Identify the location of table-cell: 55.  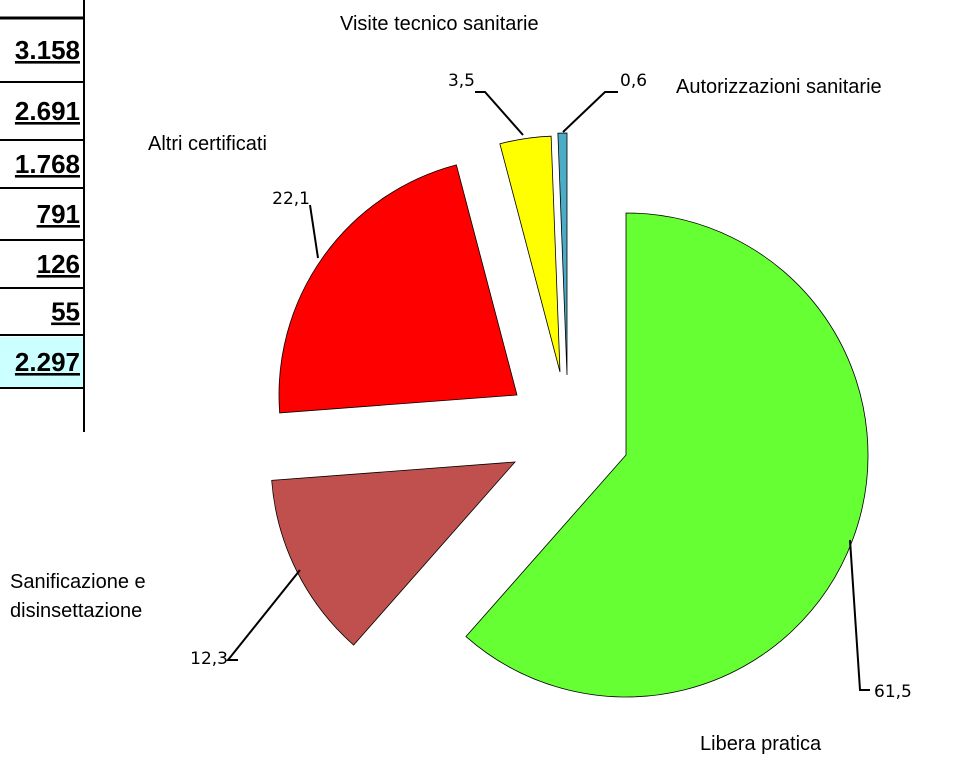
(65, 312).